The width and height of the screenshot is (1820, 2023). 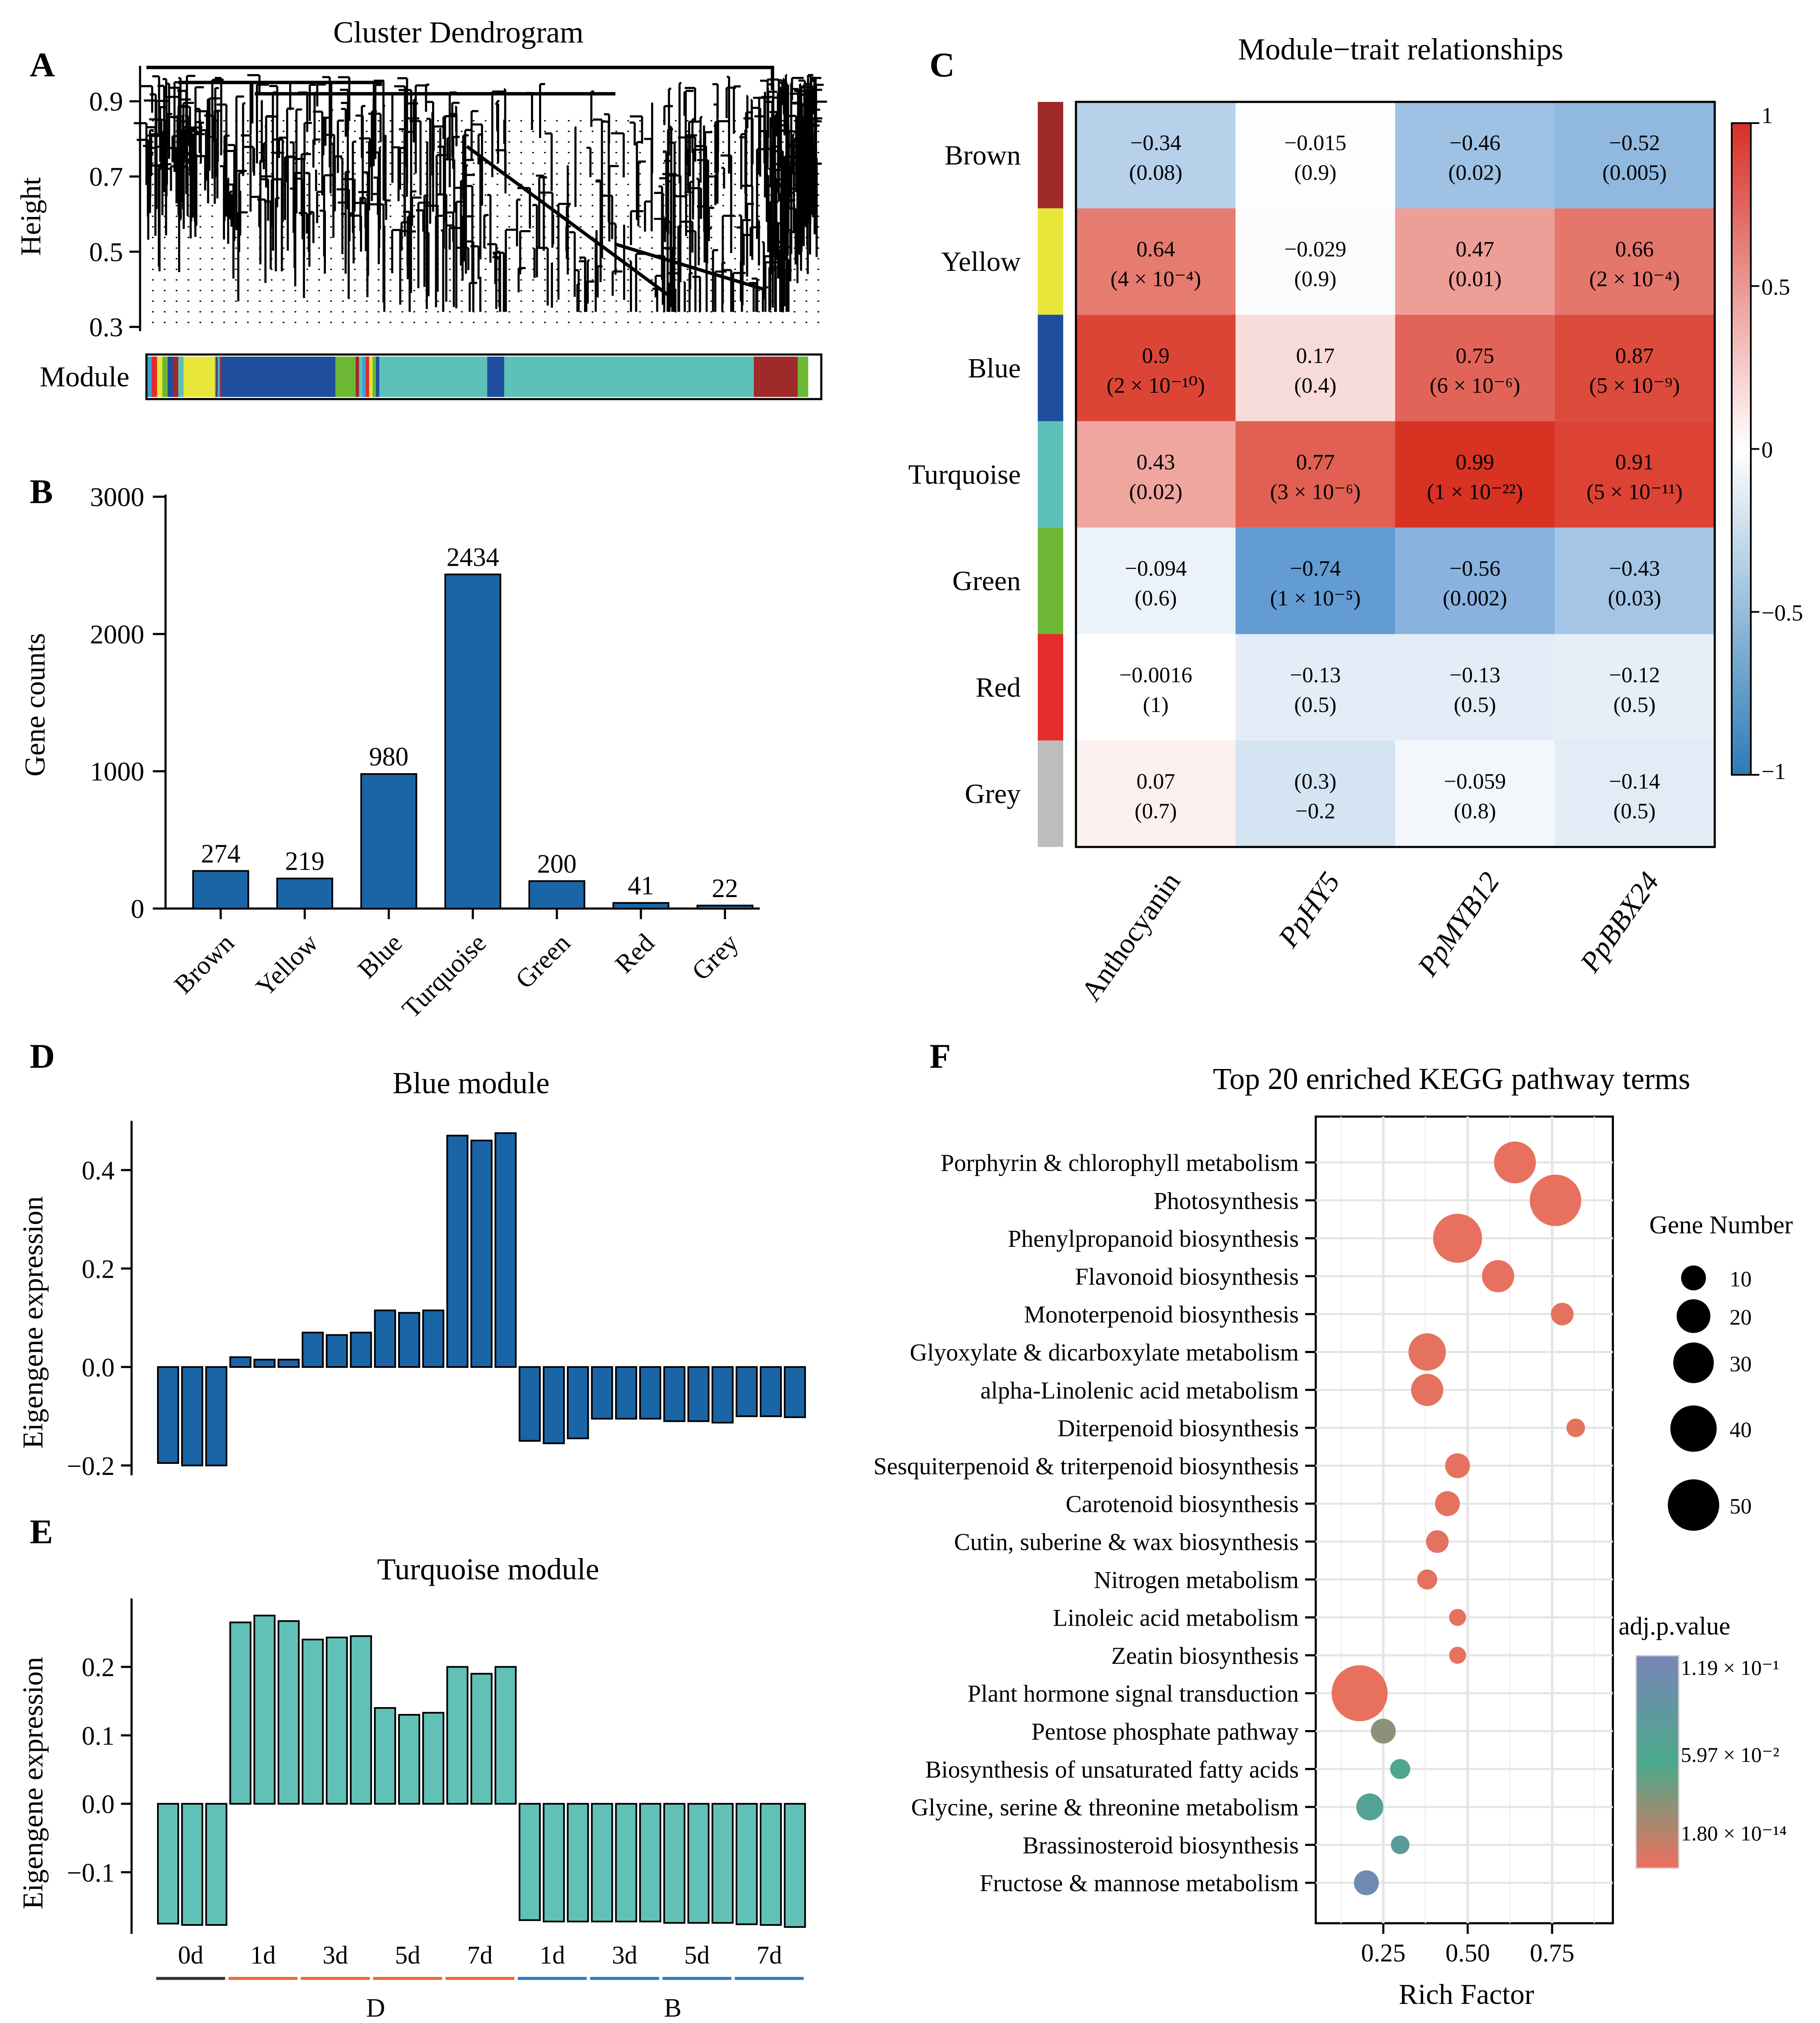 What do you see at coordinates (42, 1056) in the screenshot?
I see `panel-label-d: D` at bounding box center [42, 1056].